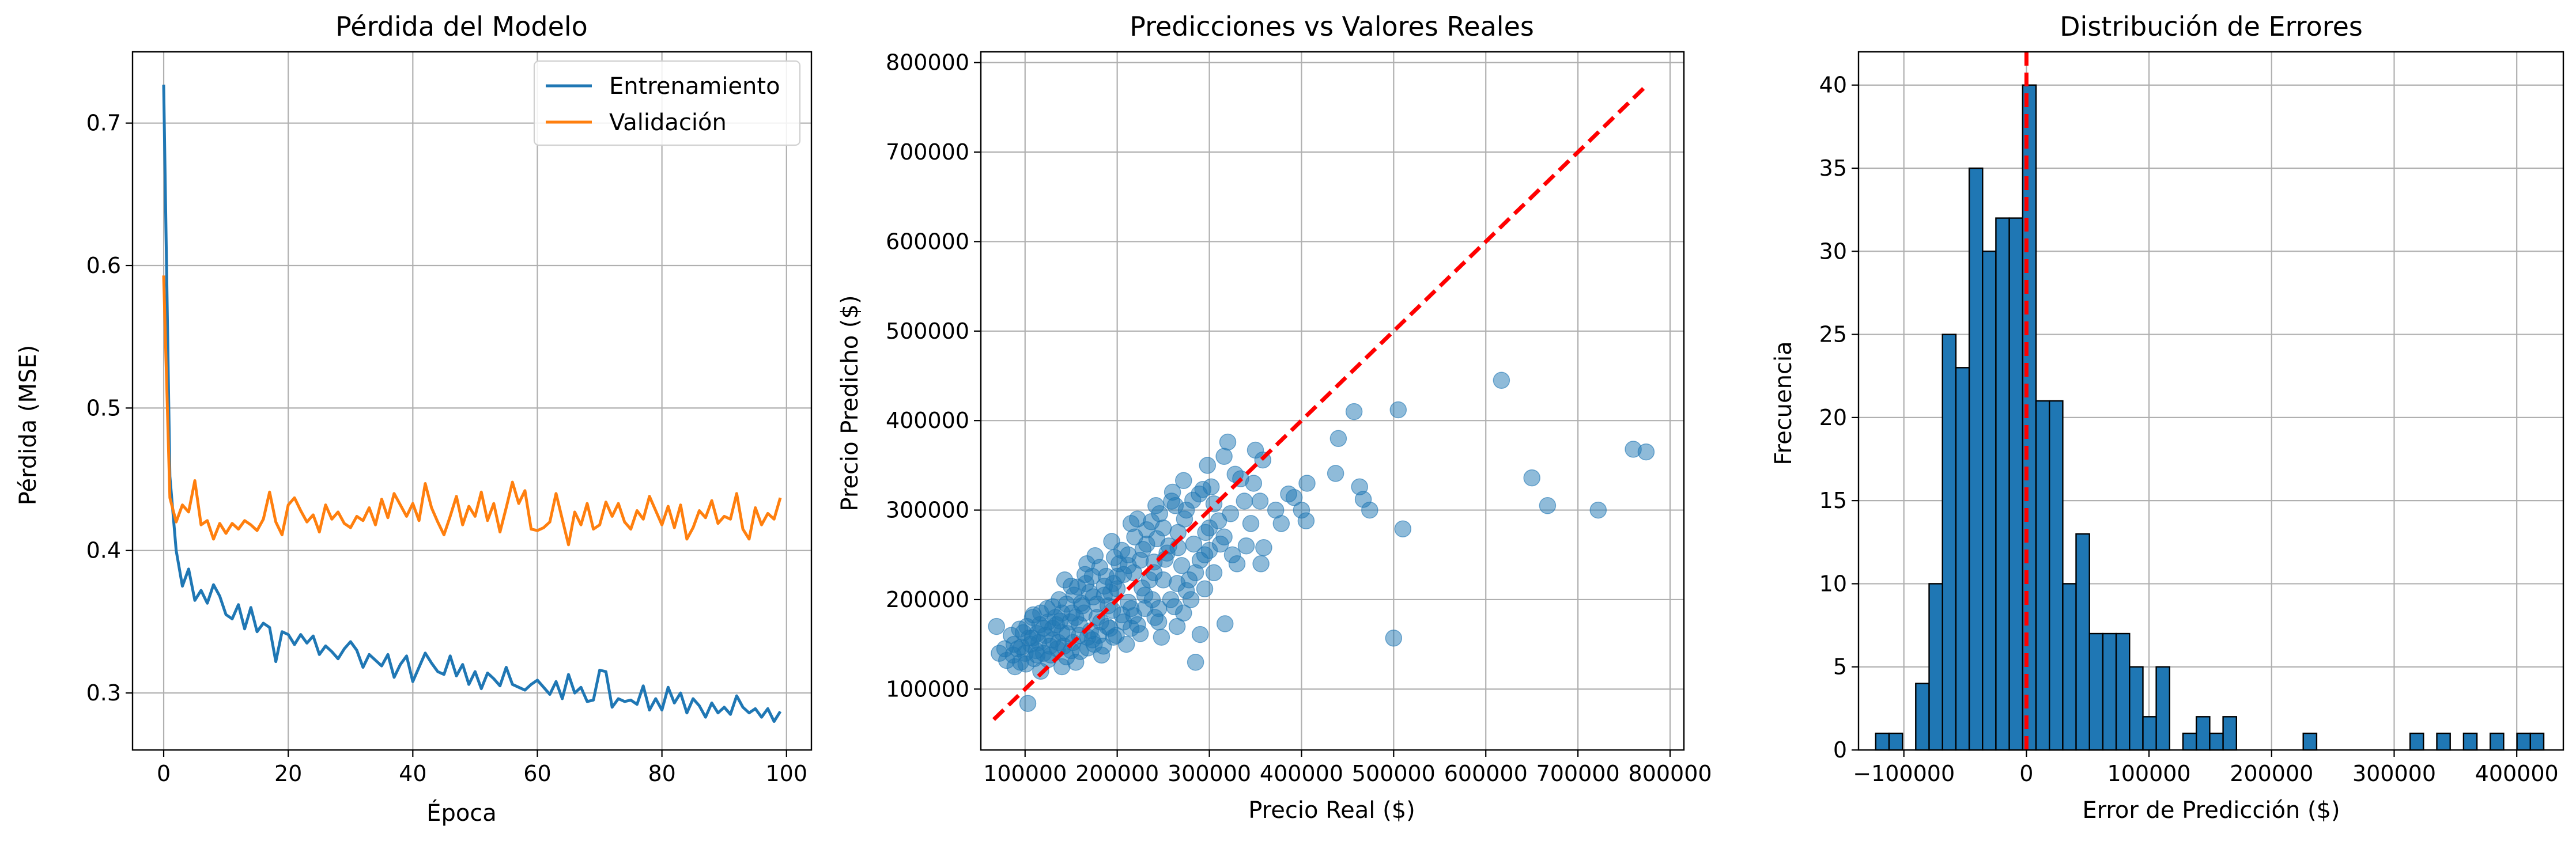 This screenshot has height=845, width=2576. What do you see at coordinates (927, 689) in the screenshot?
I see `scatter-ytick-label: 100000` at bounding box center [927, 689].